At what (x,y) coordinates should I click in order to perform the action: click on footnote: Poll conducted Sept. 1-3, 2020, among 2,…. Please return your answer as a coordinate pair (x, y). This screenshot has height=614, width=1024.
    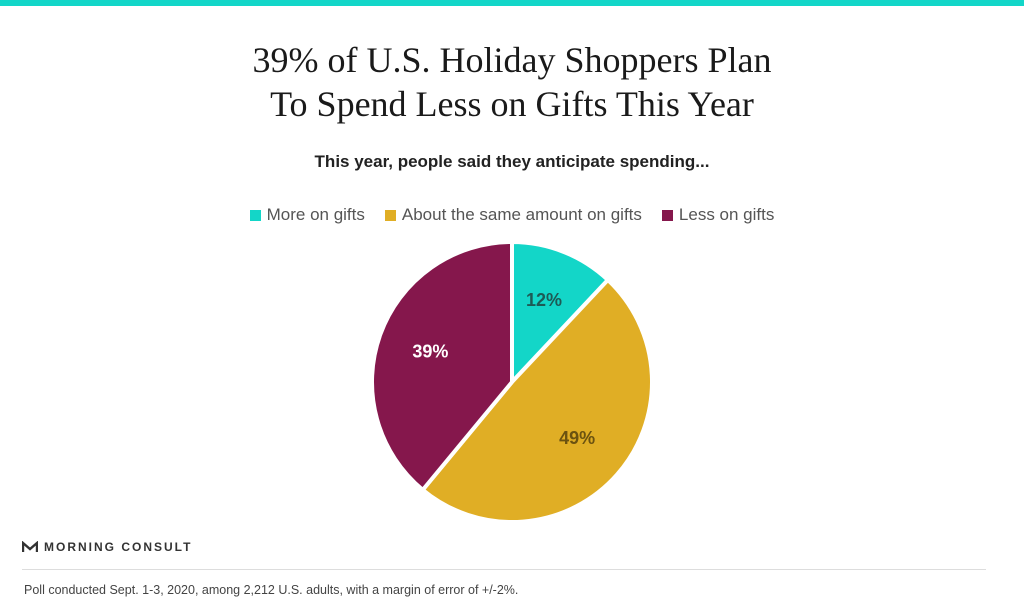
    Looking at the image, I should click on (271, 590).